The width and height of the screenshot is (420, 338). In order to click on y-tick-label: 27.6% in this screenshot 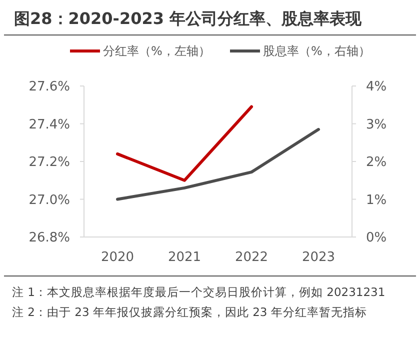, I will do `click(49, 87)`.